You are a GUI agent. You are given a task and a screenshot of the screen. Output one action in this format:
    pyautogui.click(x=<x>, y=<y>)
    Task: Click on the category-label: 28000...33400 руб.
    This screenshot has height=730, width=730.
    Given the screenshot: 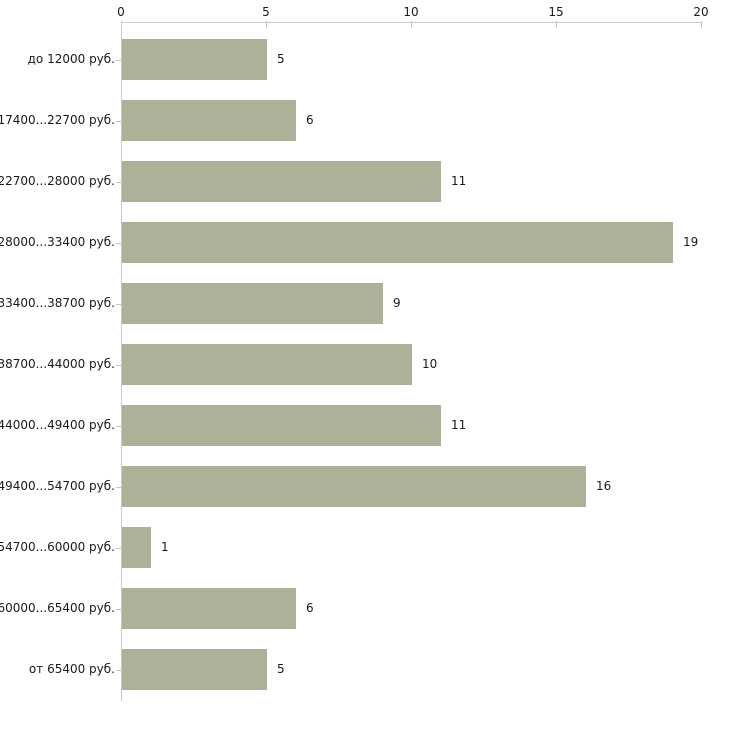 What is the action you would take?
    pyautogui.click(x=57, y=242)
    